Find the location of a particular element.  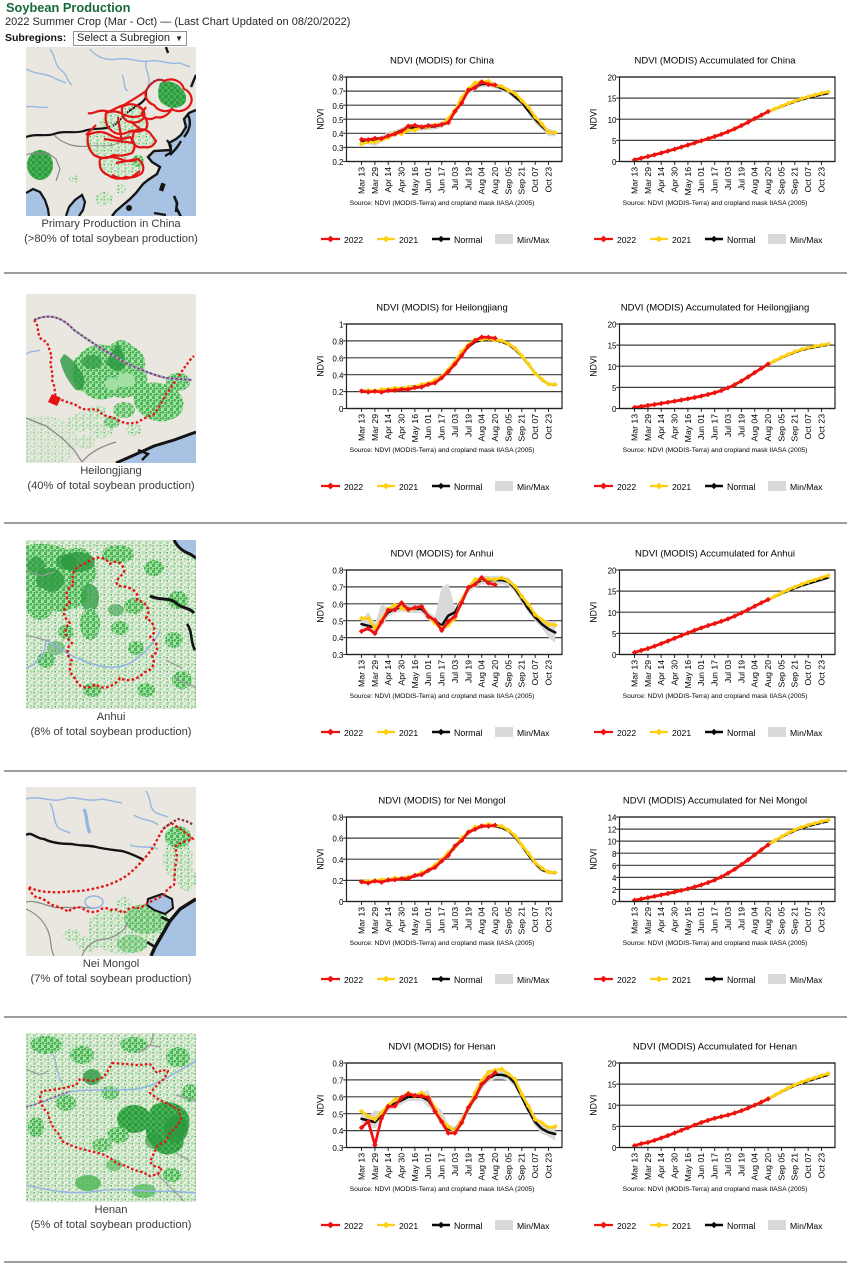

svg-text: NDVI (MODIS) for China is located at coordinates (442, 61).